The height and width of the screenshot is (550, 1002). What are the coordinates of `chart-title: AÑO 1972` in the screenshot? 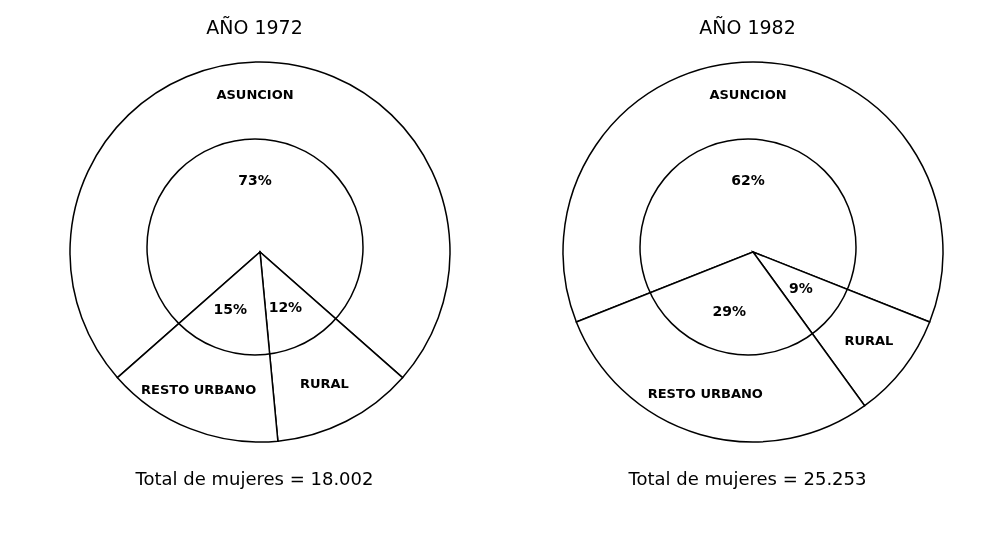 It's located at (254, 27).